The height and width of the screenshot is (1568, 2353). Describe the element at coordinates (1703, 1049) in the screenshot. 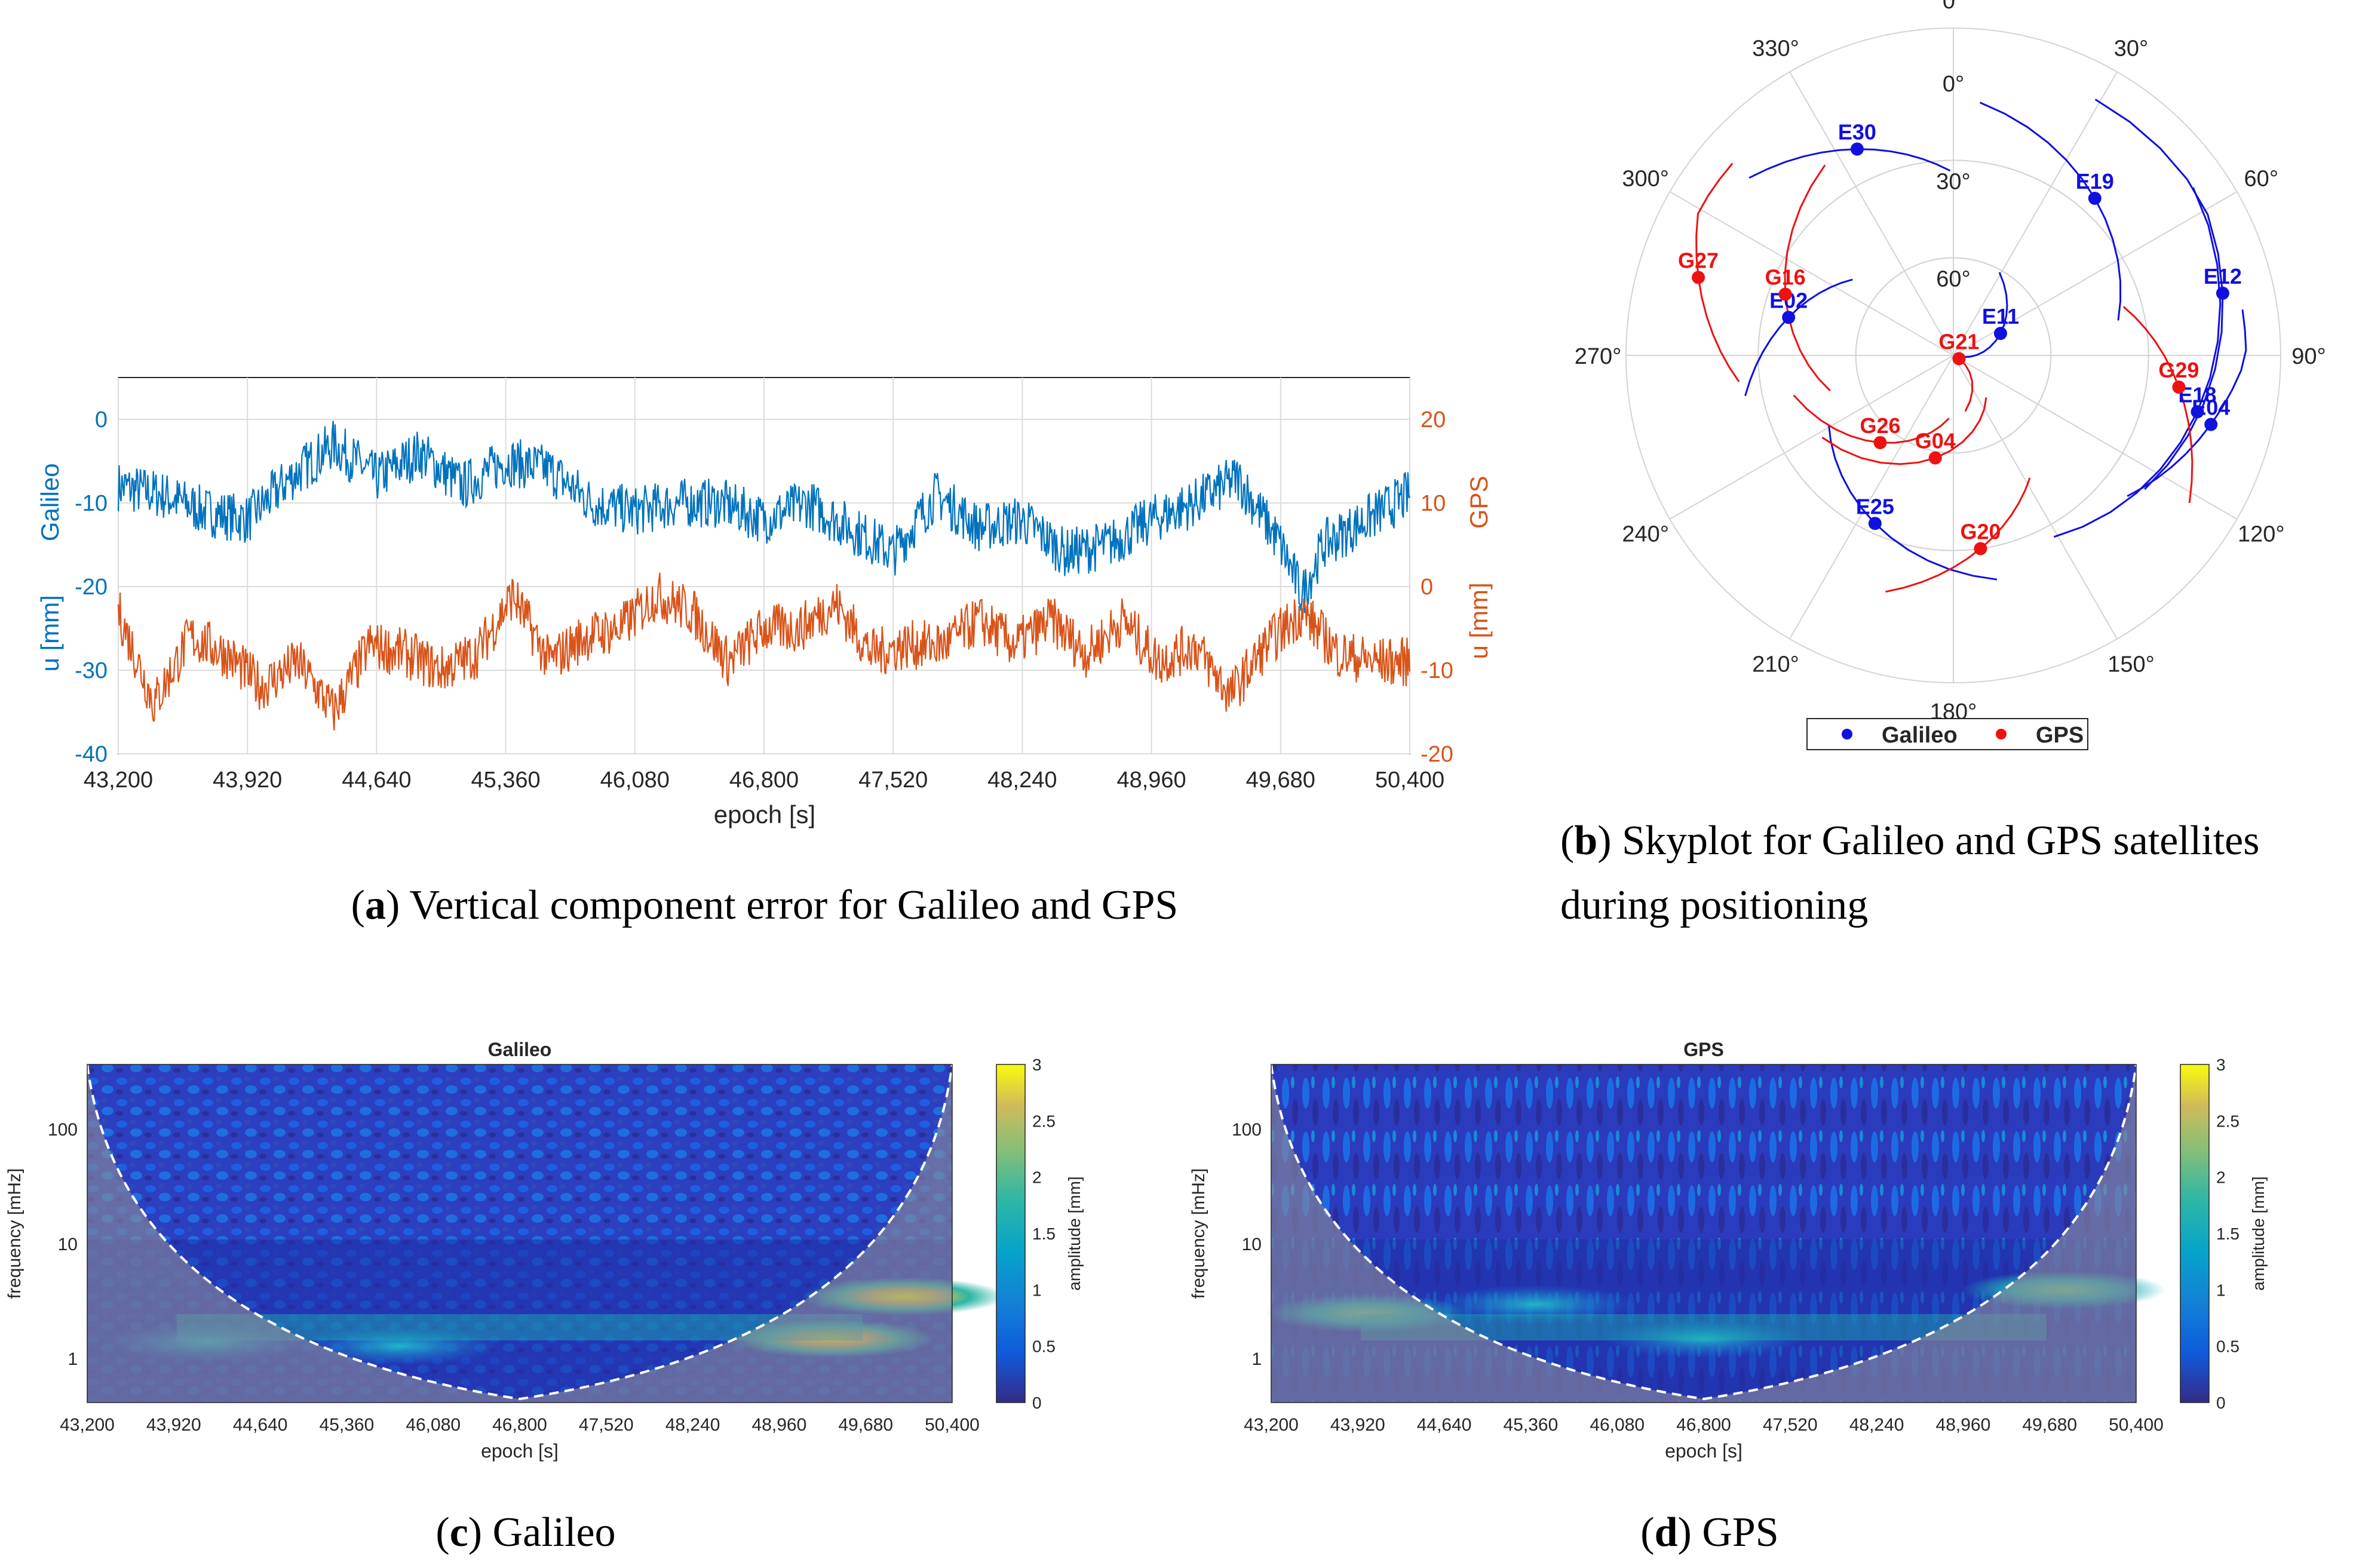

I see `scalogram-title: GPS` at that location.